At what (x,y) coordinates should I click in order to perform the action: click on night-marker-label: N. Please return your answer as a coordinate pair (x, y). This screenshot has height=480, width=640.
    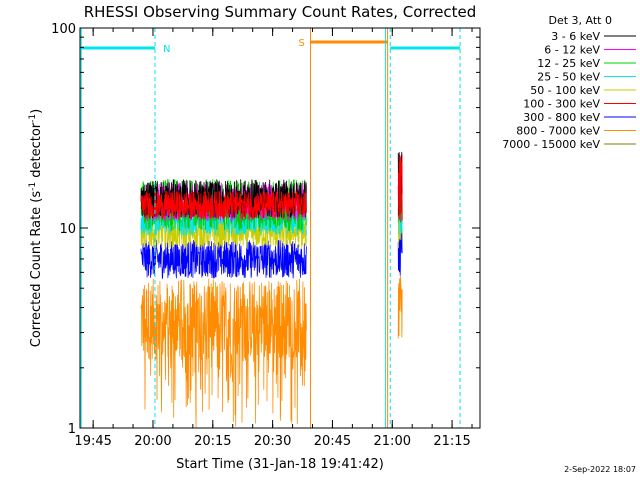
    Looking at the image, I should click on (166, 49).